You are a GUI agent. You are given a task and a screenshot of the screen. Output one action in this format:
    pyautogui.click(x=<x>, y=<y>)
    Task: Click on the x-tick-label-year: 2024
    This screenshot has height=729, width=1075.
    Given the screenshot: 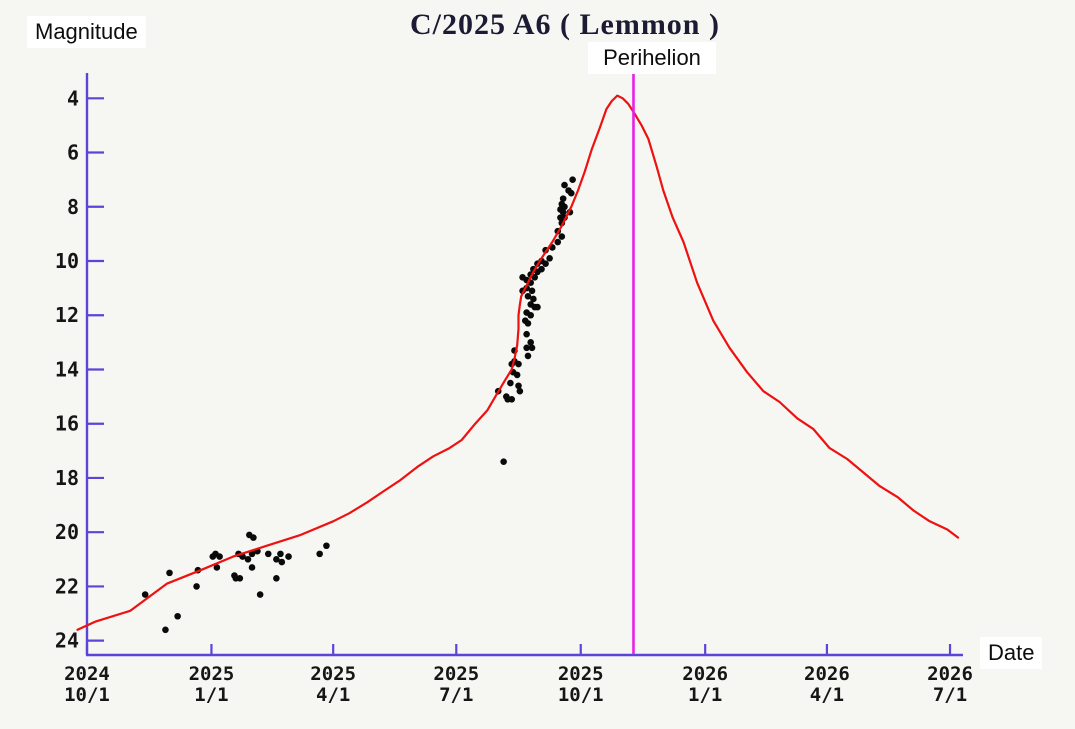 What is the action you would take?
    pyautogui.click(x=87, y=674)
    